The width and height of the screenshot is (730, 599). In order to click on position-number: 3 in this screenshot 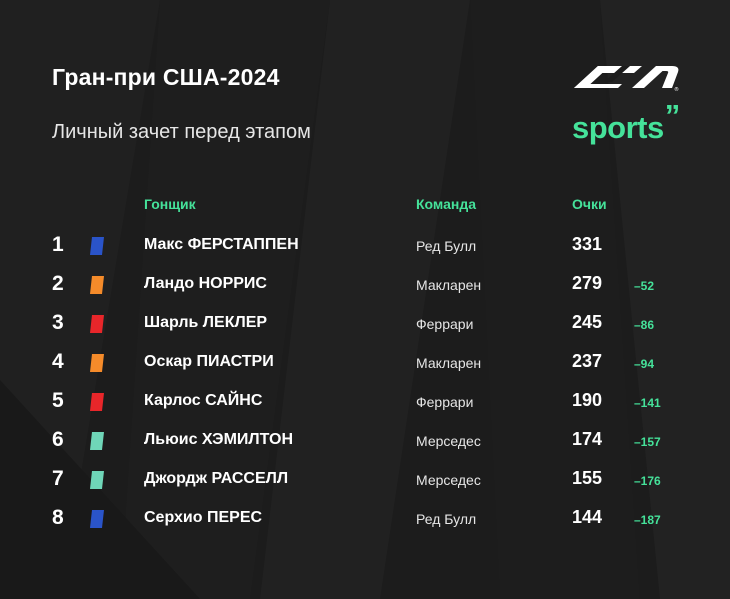, I will do `click(58, 322)`.